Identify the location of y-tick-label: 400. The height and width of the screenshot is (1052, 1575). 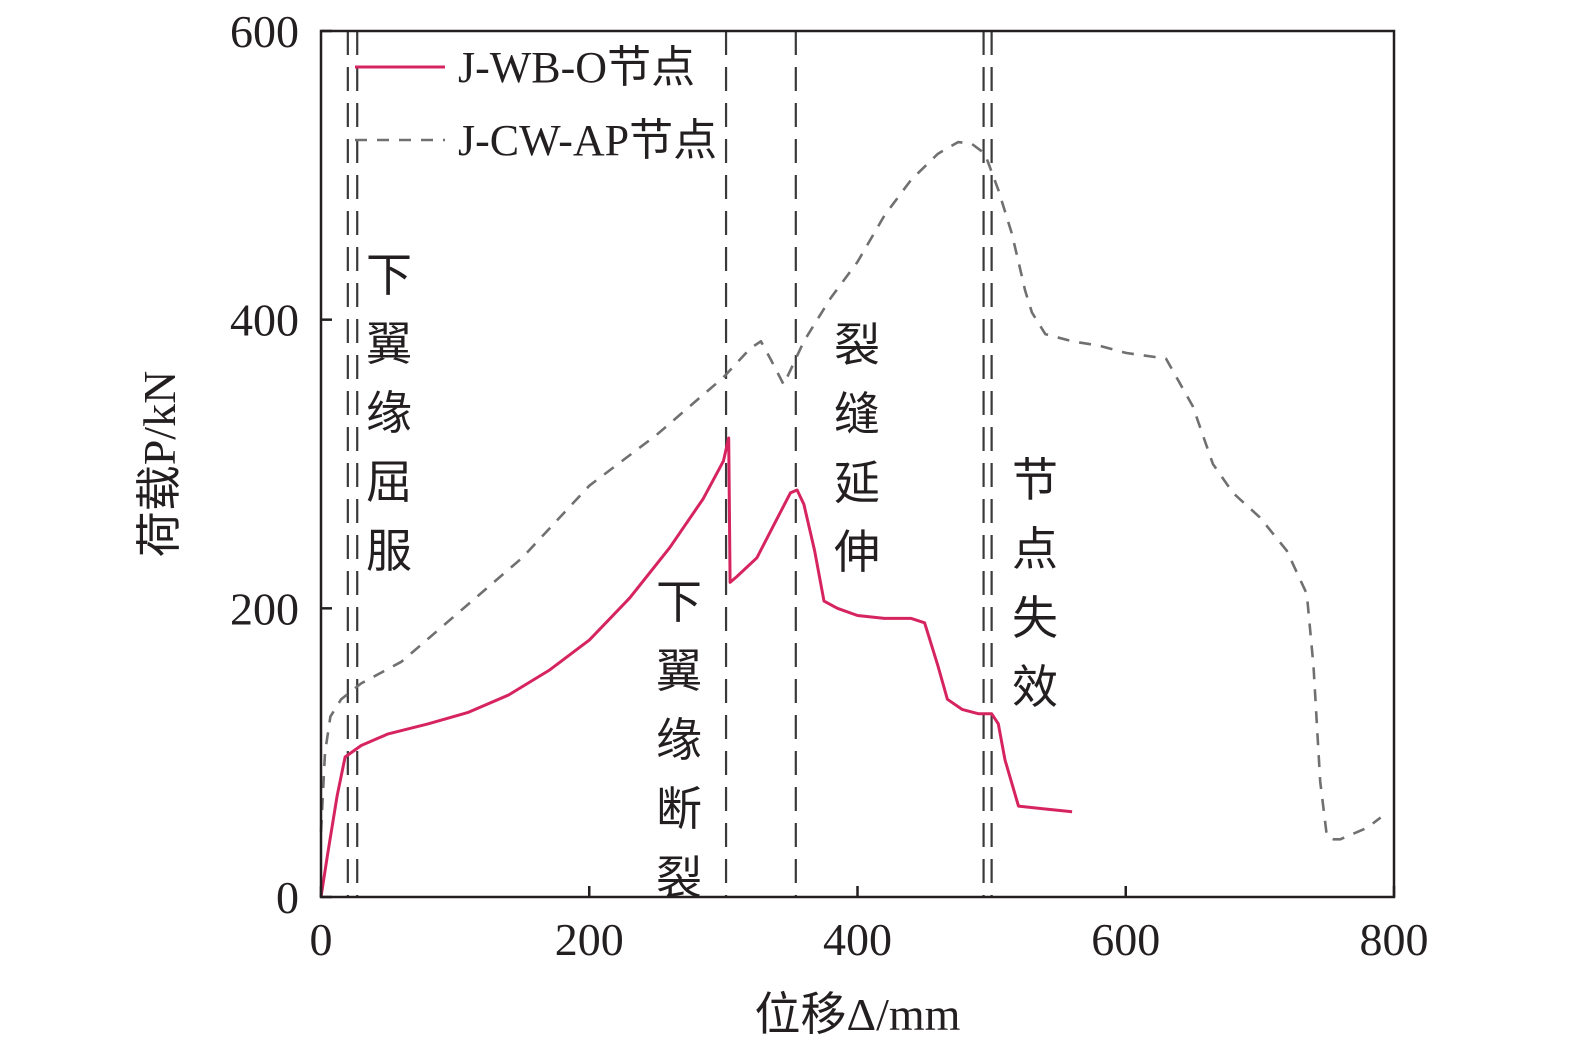
(264, 320).